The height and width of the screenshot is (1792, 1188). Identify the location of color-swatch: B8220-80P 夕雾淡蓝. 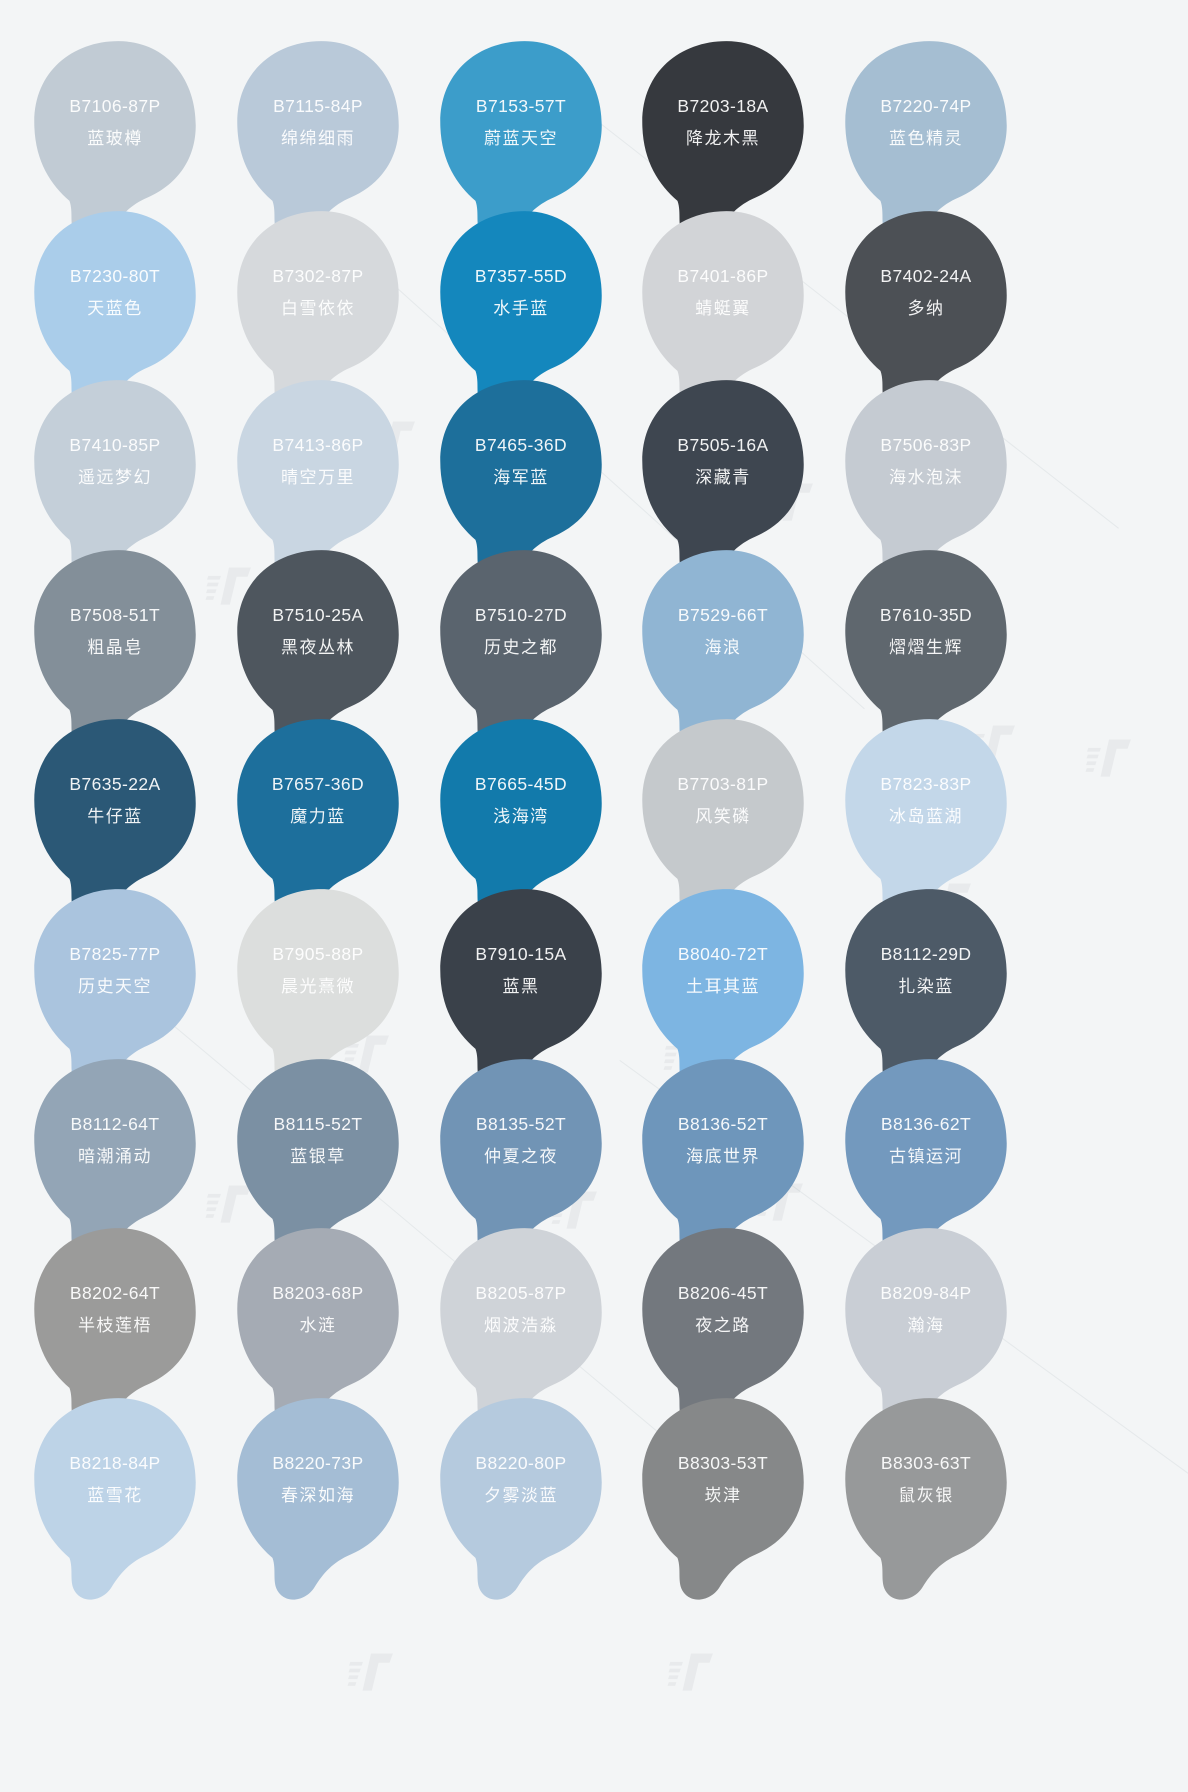
(521, 1500).